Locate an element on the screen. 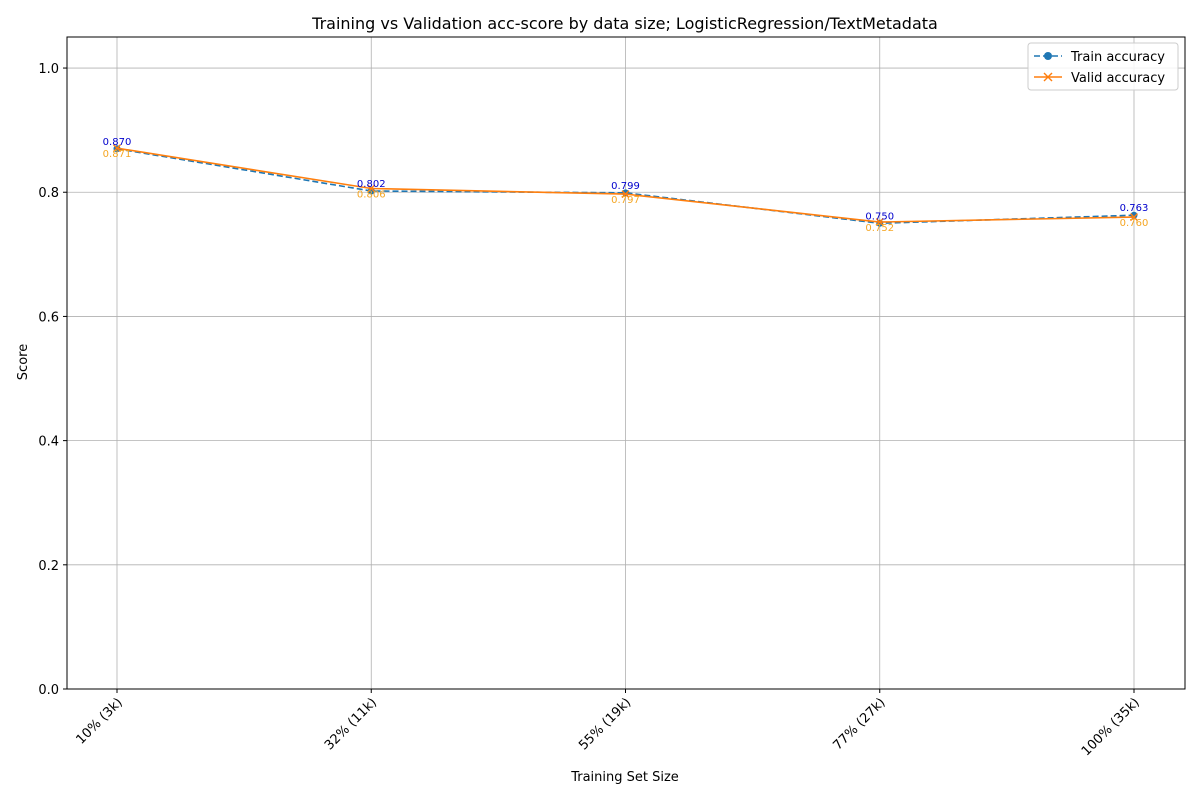  train-data-label: 0.799 is located at coordinates (625, 186).